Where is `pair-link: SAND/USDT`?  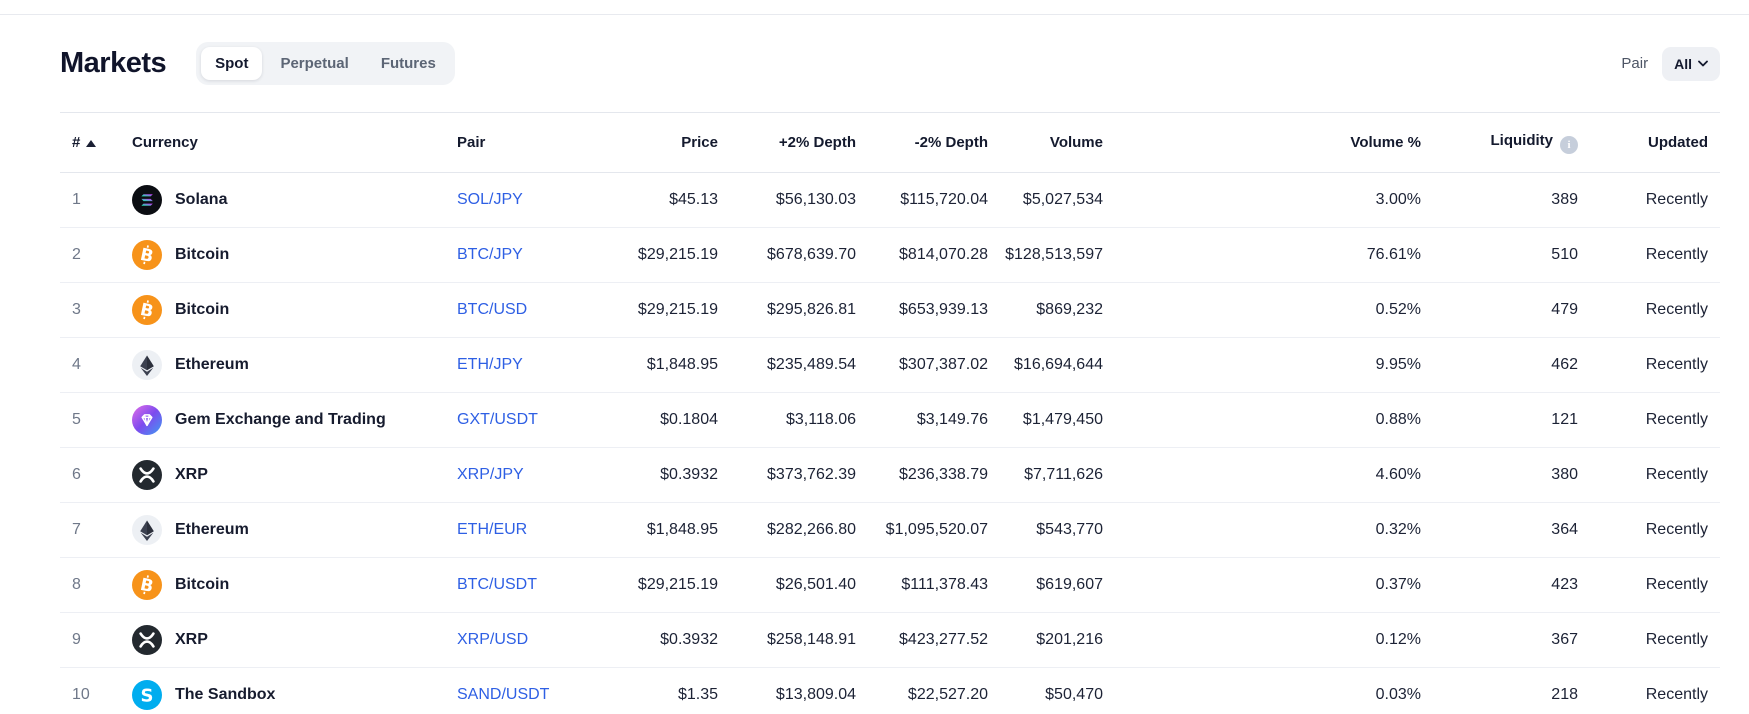
pair-link: SAND/USDT is located at coordinates (503, 694).